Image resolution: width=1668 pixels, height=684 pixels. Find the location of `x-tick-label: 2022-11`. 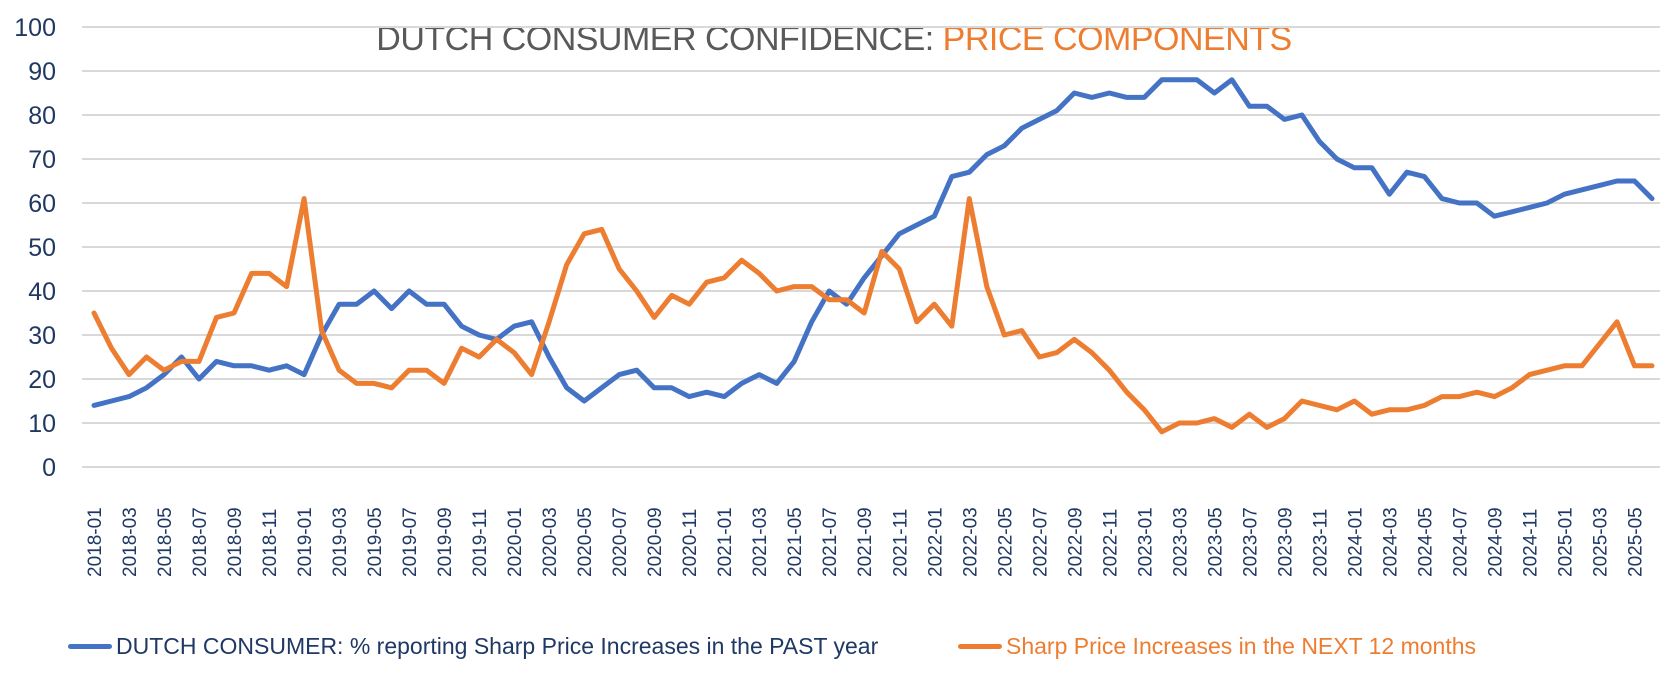

x-tick-label: 2022-11 is located at coordinates (1110, 543).